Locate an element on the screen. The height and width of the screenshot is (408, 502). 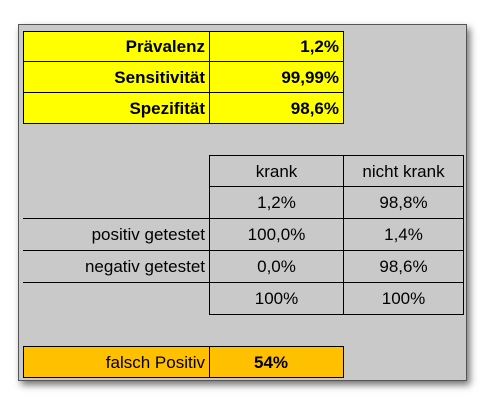
sensitivity-label: Sensitivität is located at coordinates (116, 77).